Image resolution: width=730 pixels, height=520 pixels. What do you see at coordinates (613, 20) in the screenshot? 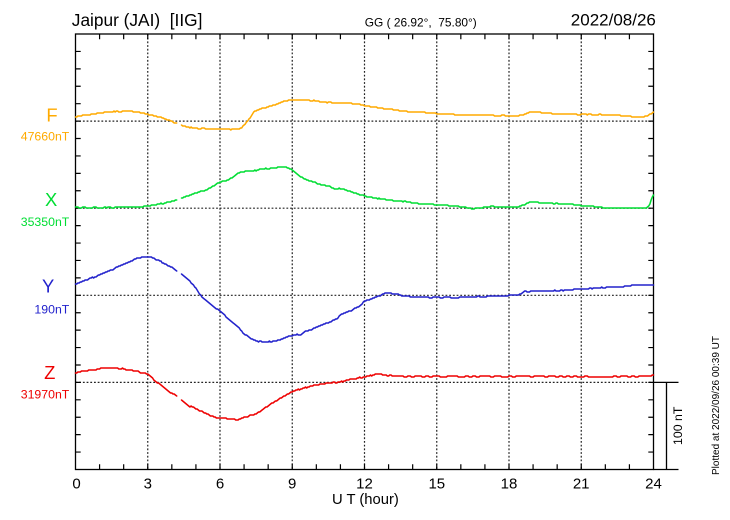
I see `svg-text: 2022/08/26` at bounding box center [613, 20].